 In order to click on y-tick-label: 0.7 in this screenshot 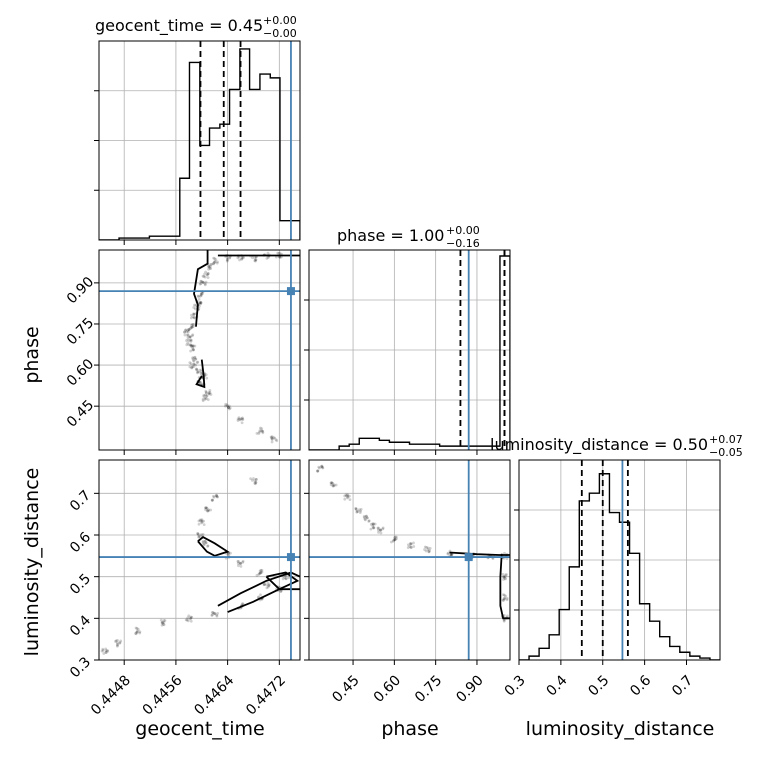, I will do `click(80, 501)`.